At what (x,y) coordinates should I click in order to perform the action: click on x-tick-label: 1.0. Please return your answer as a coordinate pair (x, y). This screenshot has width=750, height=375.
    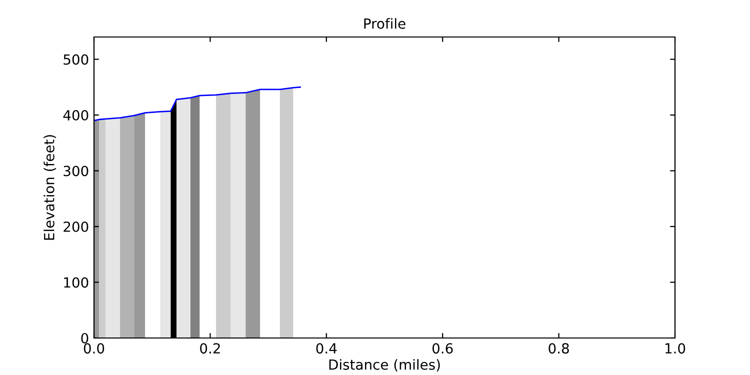
    Looking at the image, I should click on (675, 348).